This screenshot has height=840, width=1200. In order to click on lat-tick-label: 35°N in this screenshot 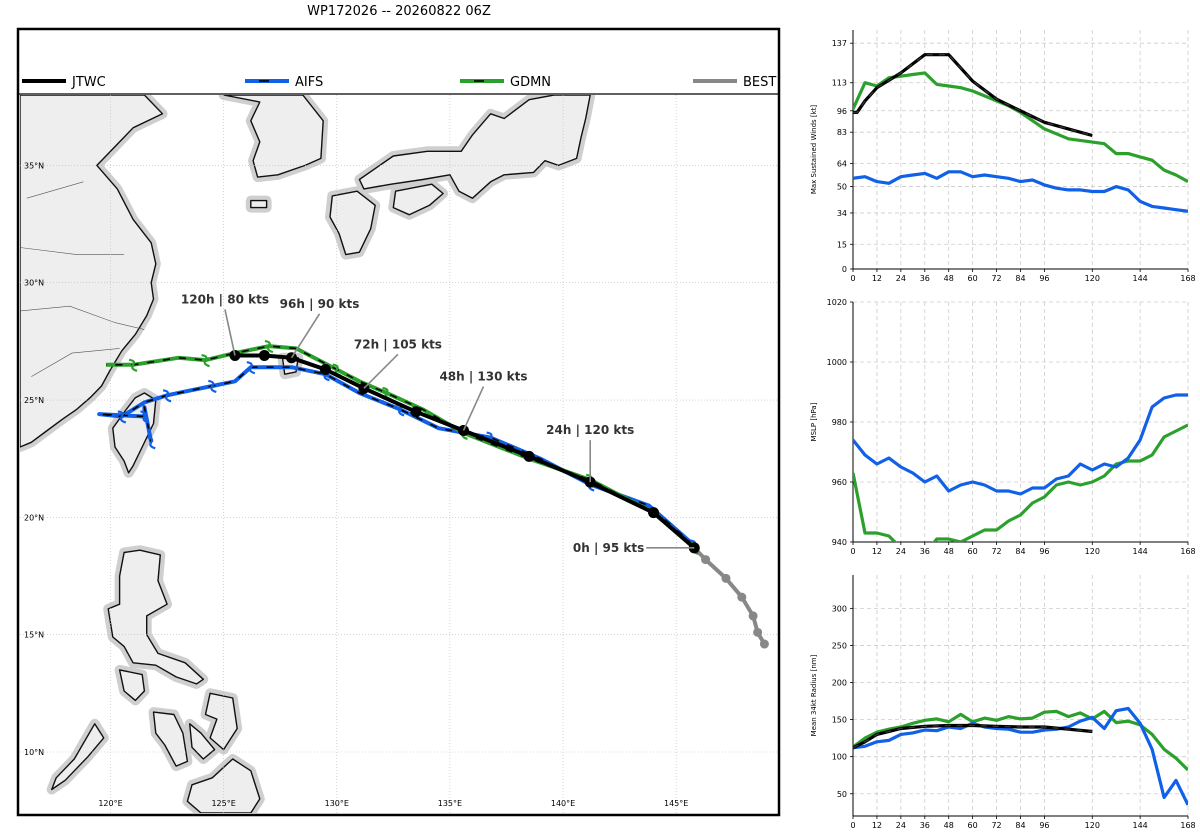, I will do `click(34, 165)`.